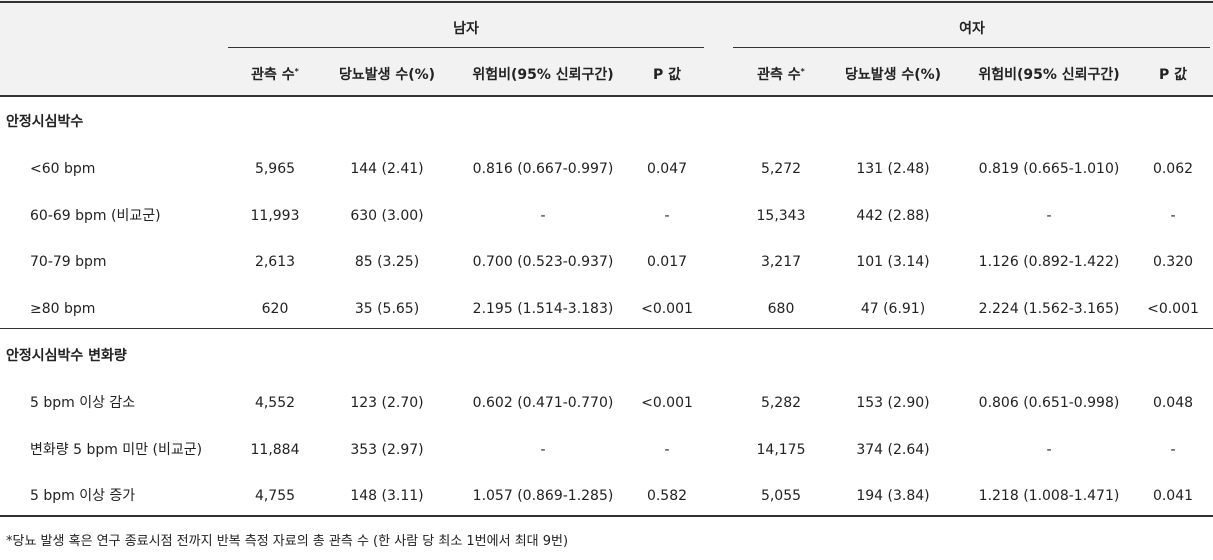 The width and height of the screenshot is (1213, 560). What do you see at coordinates (781, 496) in the screenshot?
I see `cell-obs-female: 5,055` at bounding box center [781, 496].